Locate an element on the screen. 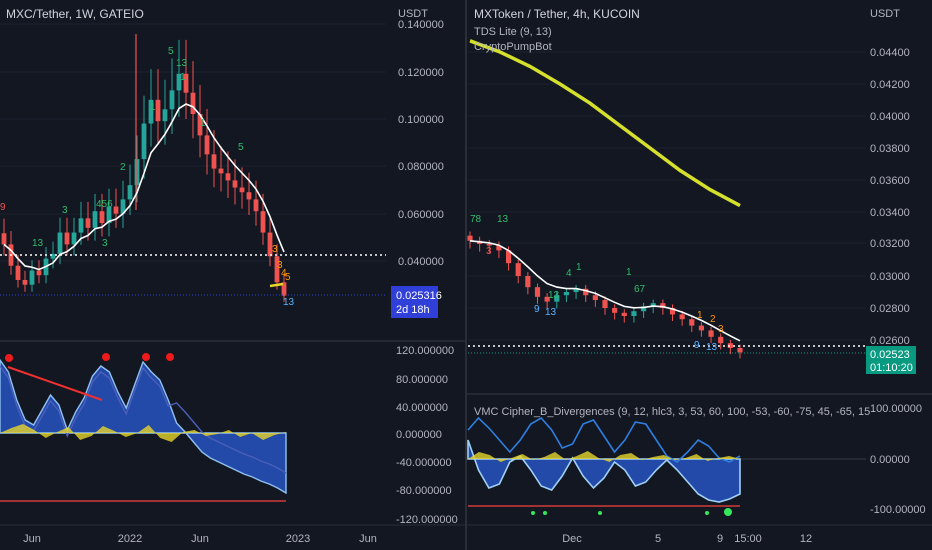  left-last-price: 0.025316 is located at coordinates (419, 296).